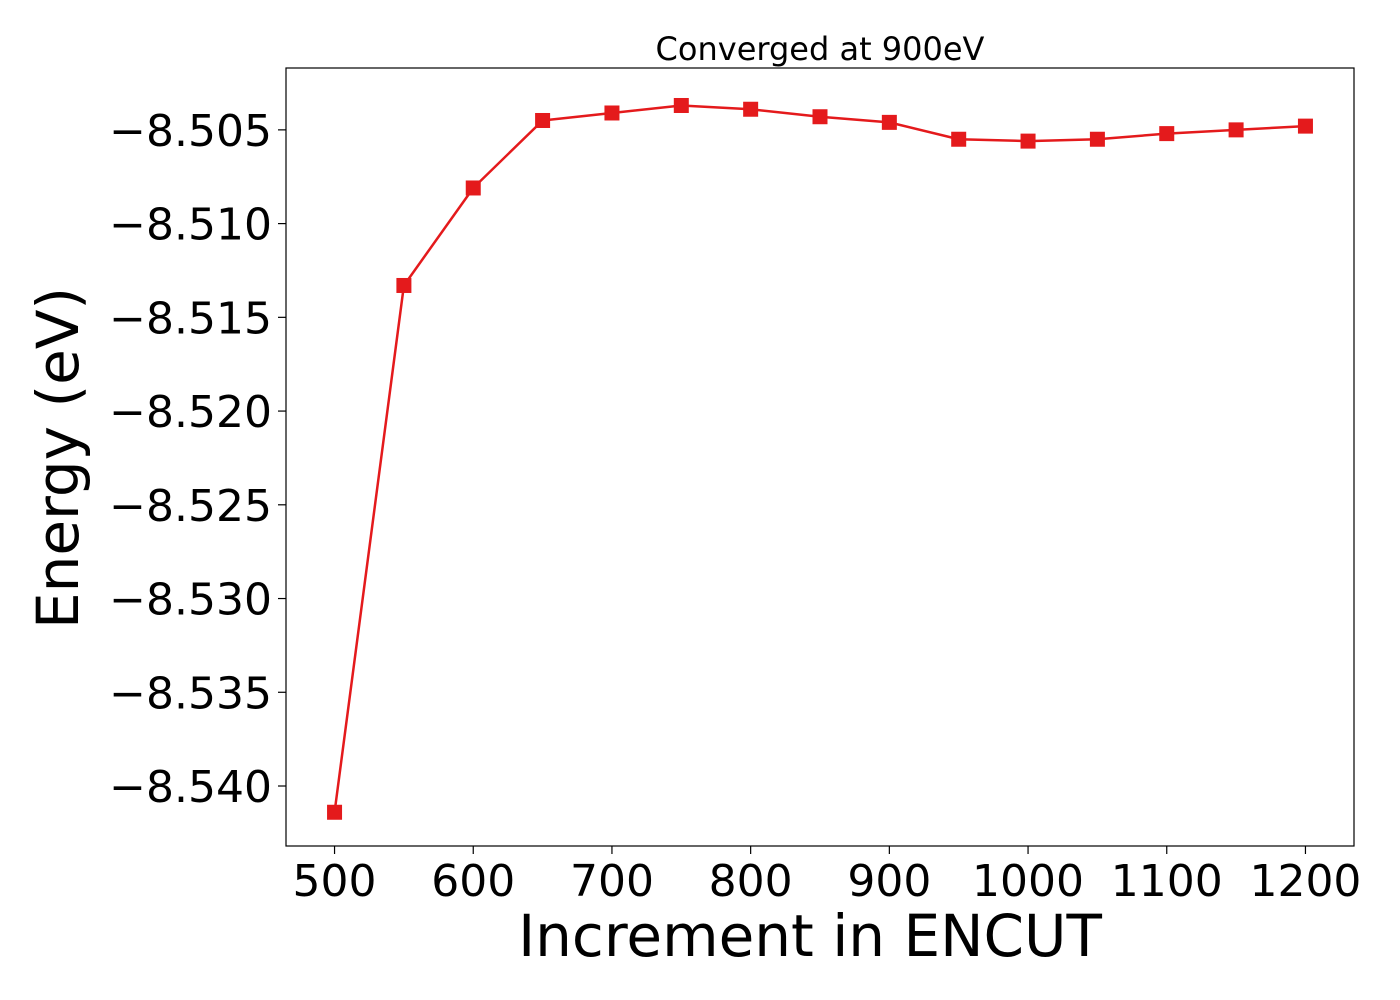 The height and width of the screenshot is (1000, 1400). Describe the element at coordinates (190, 318) in the screenshot. I see `y-tick-label: −8.515` at that location.